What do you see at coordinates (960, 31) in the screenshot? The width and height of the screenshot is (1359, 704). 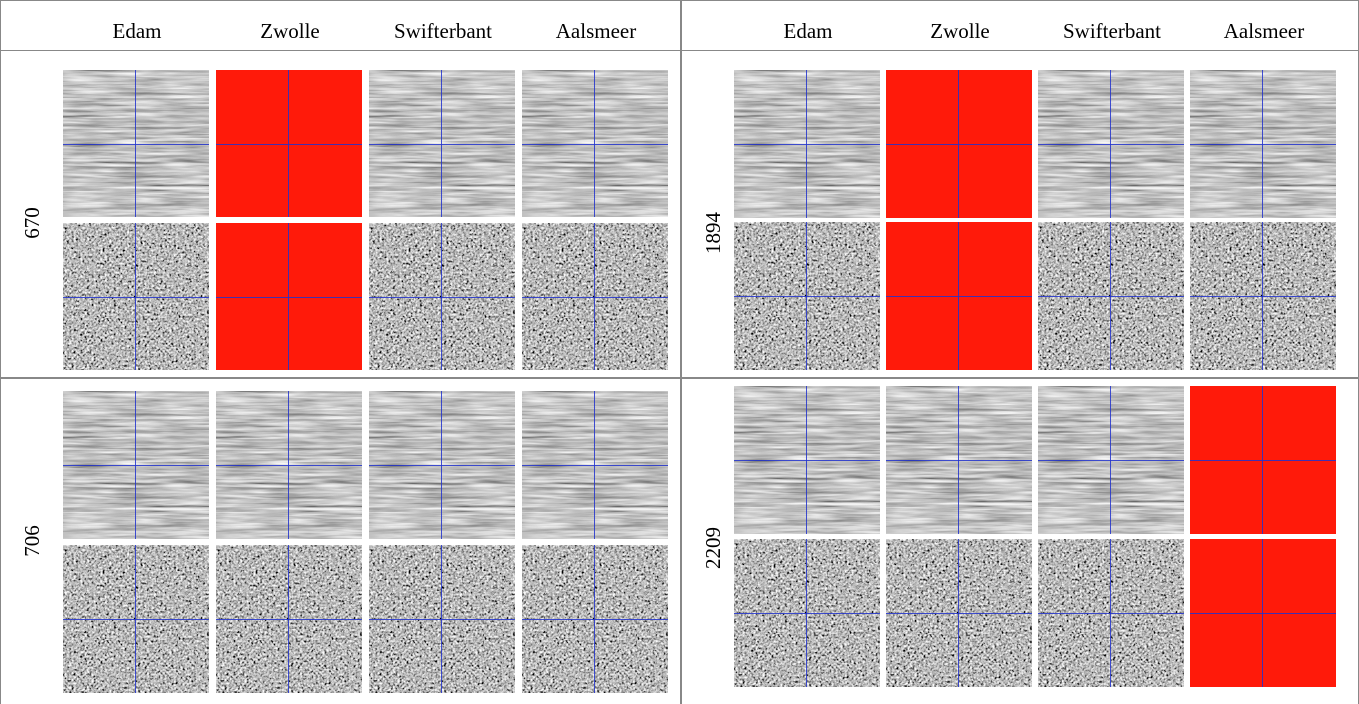 I see `header-zwolle-right: Zwolle` at bounding box center [960, 31].